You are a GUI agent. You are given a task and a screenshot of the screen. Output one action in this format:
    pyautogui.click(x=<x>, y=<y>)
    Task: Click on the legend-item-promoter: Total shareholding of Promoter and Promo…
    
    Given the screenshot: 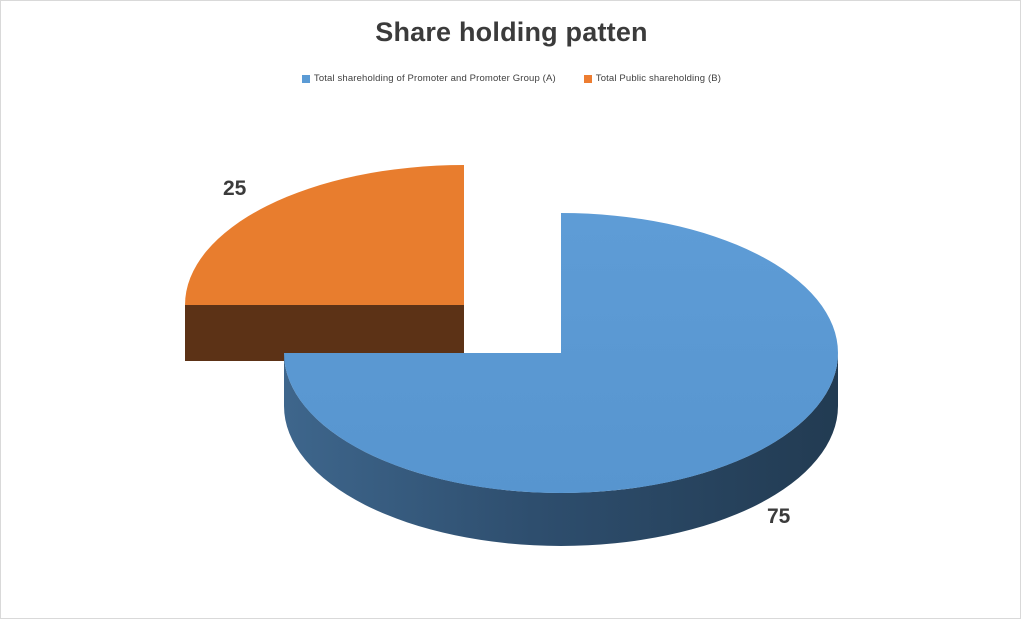 What is the action you would take?
    pyautogui.click(x=428, y=78)
    